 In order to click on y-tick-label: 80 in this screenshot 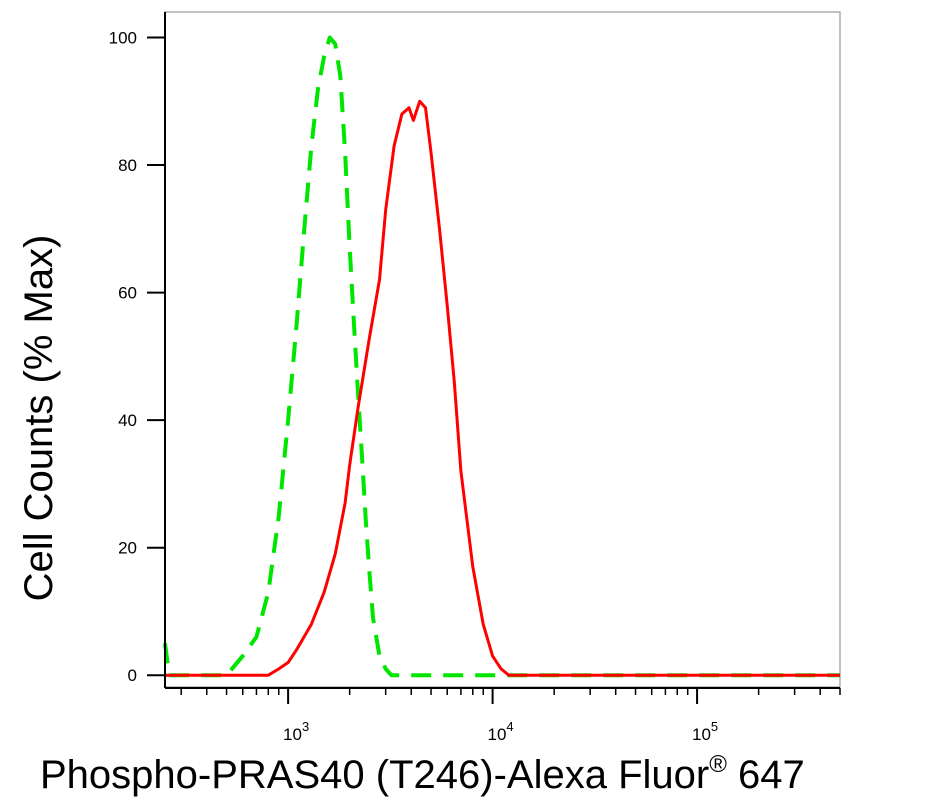, I will do `click(127, 165)`.